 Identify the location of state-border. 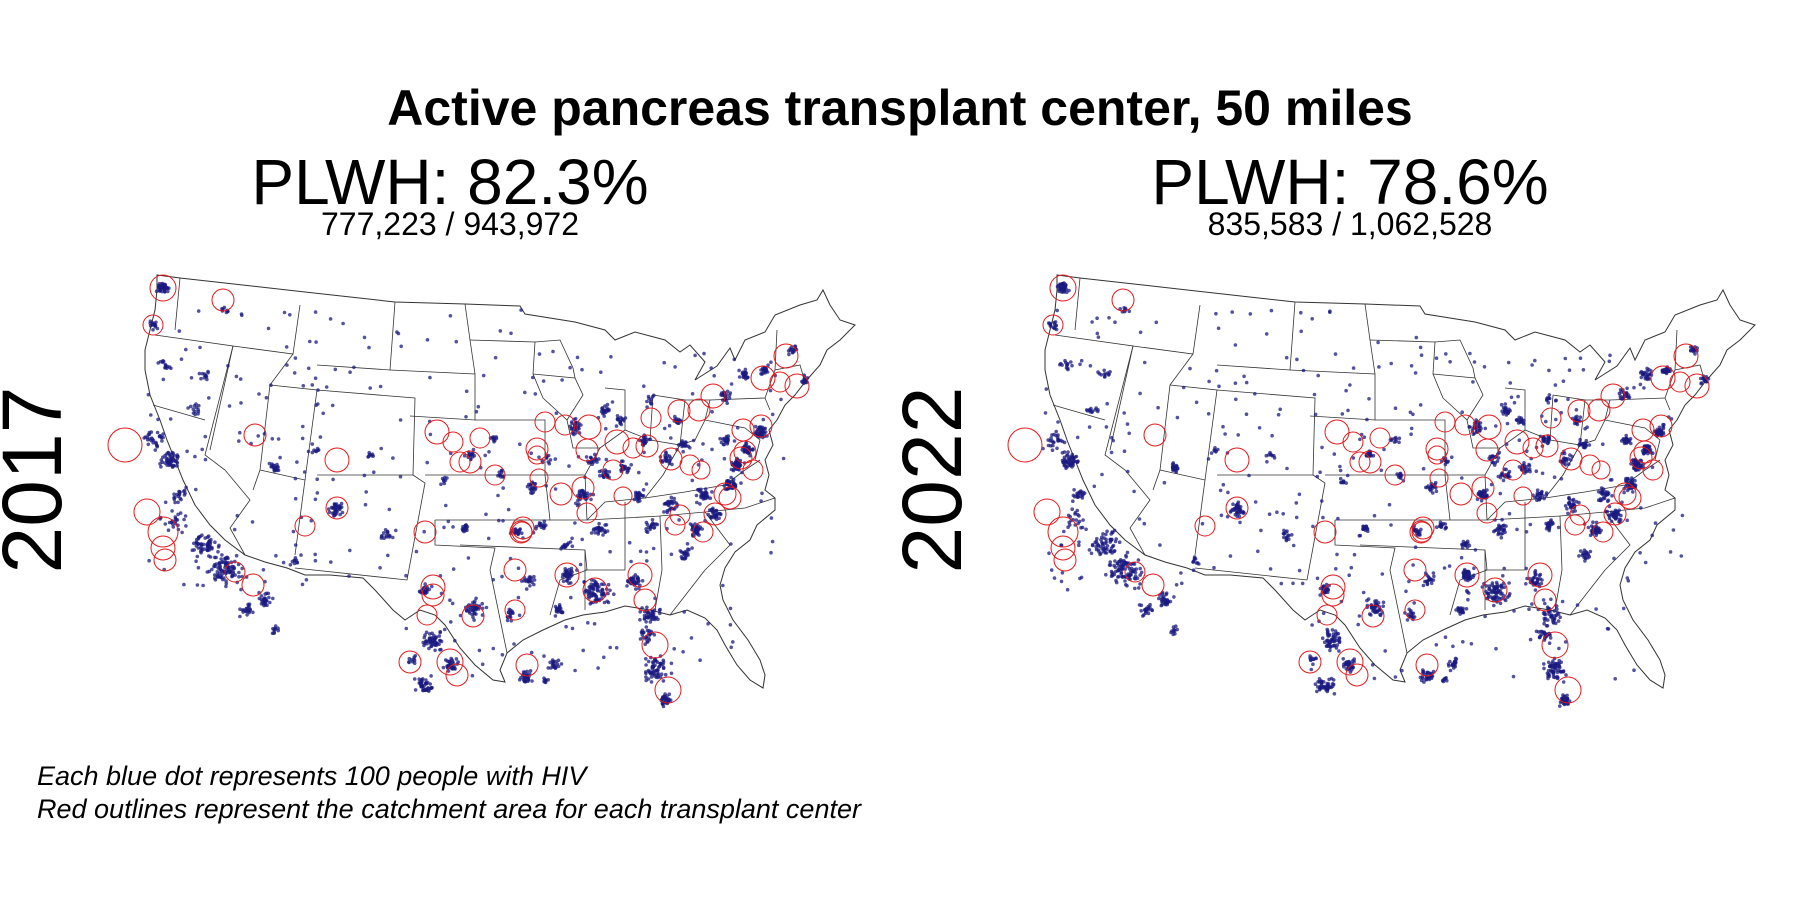
(1558, 590).